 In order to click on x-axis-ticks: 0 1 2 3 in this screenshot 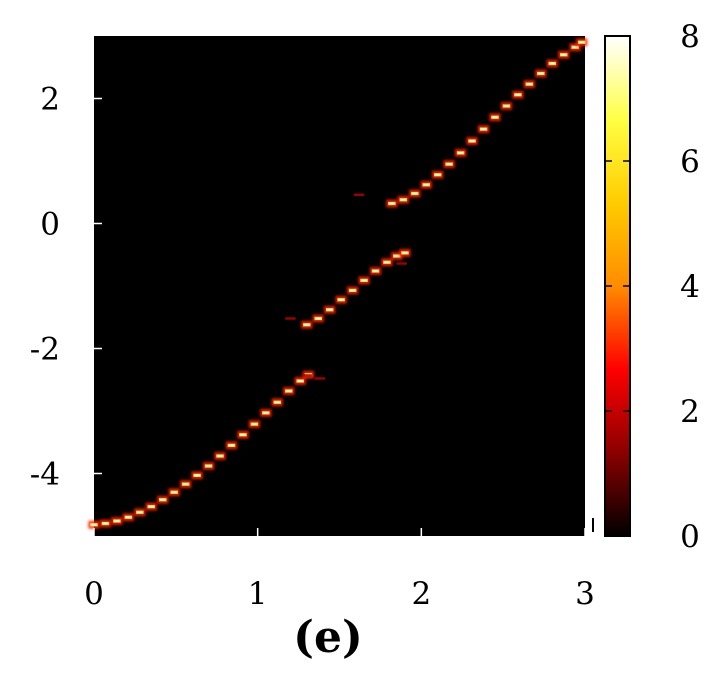, I will do `click(339, 570)`.